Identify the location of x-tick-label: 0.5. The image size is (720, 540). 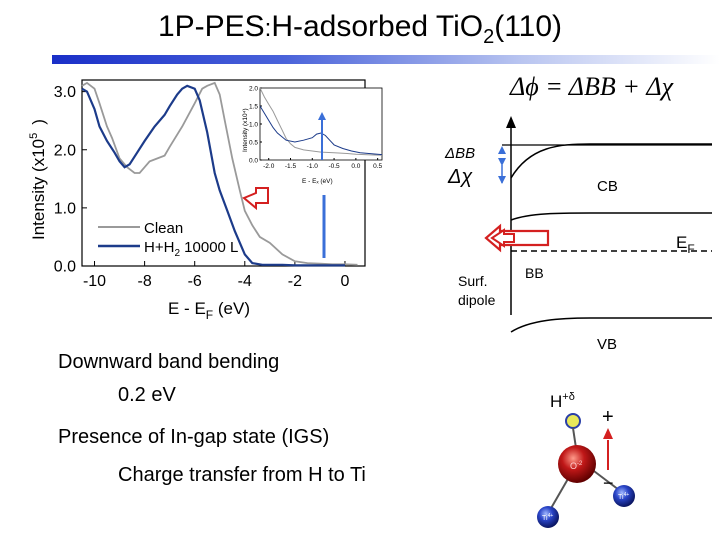
(377, 166).